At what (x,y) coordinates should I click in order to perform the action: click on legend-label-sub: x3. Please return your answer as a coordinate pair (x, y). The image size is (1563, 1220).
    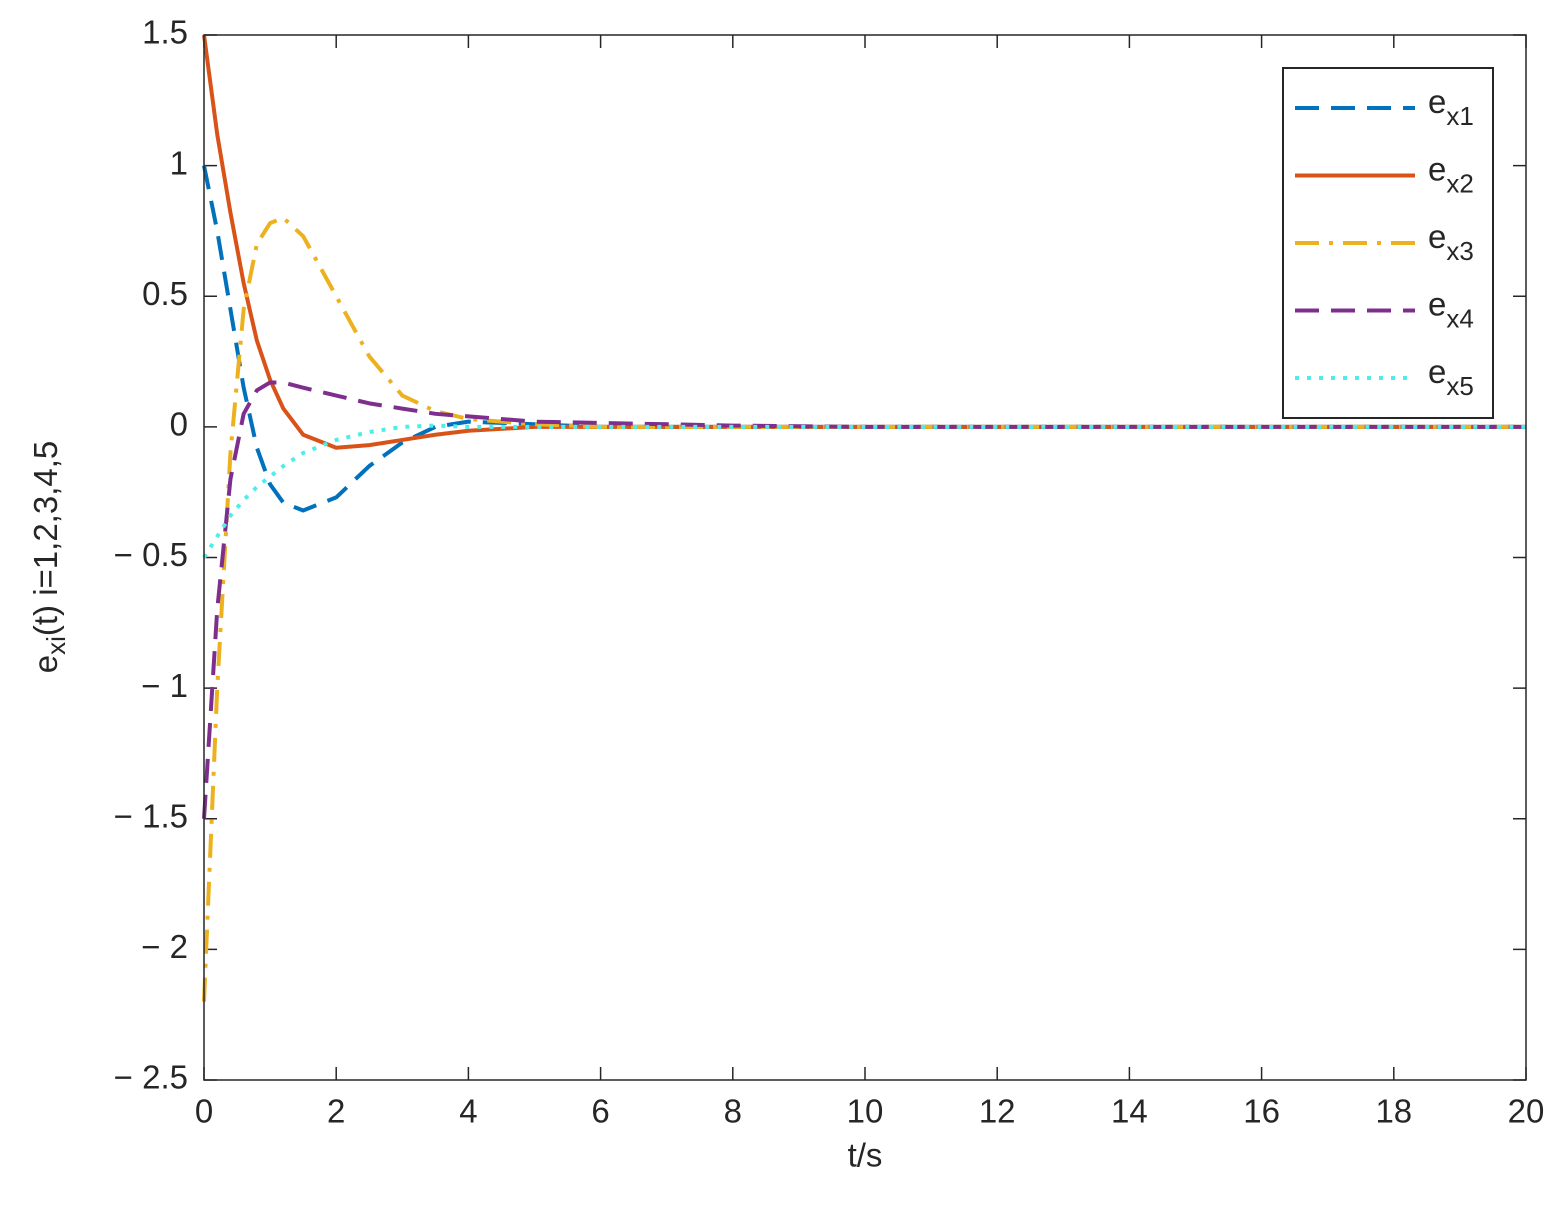
    Looking at the image, I should click on (1459, 251).